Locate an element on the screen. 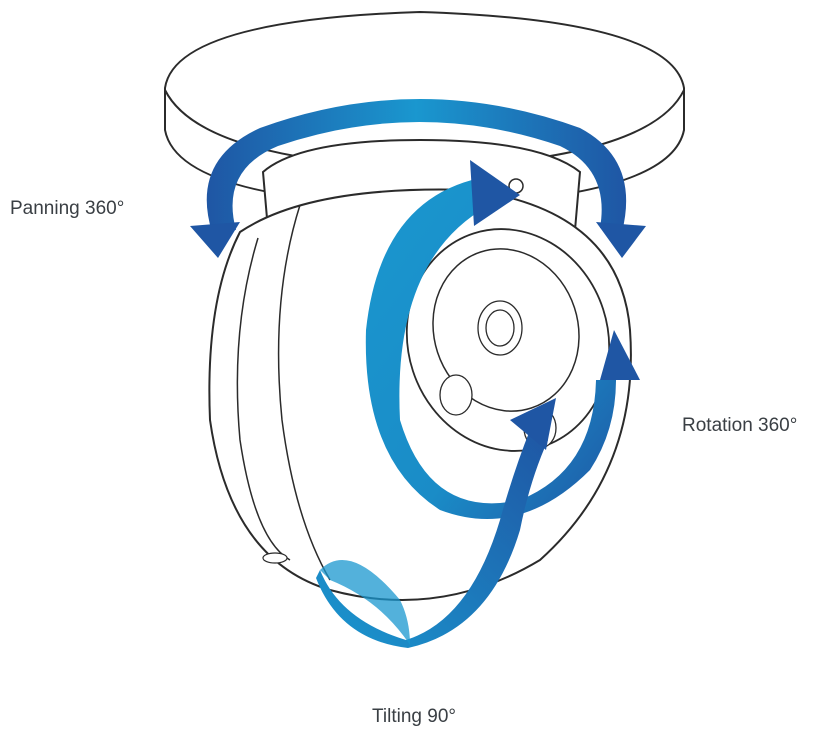  rotation-label: Rotation 360° is located at coordinates (740, 425).